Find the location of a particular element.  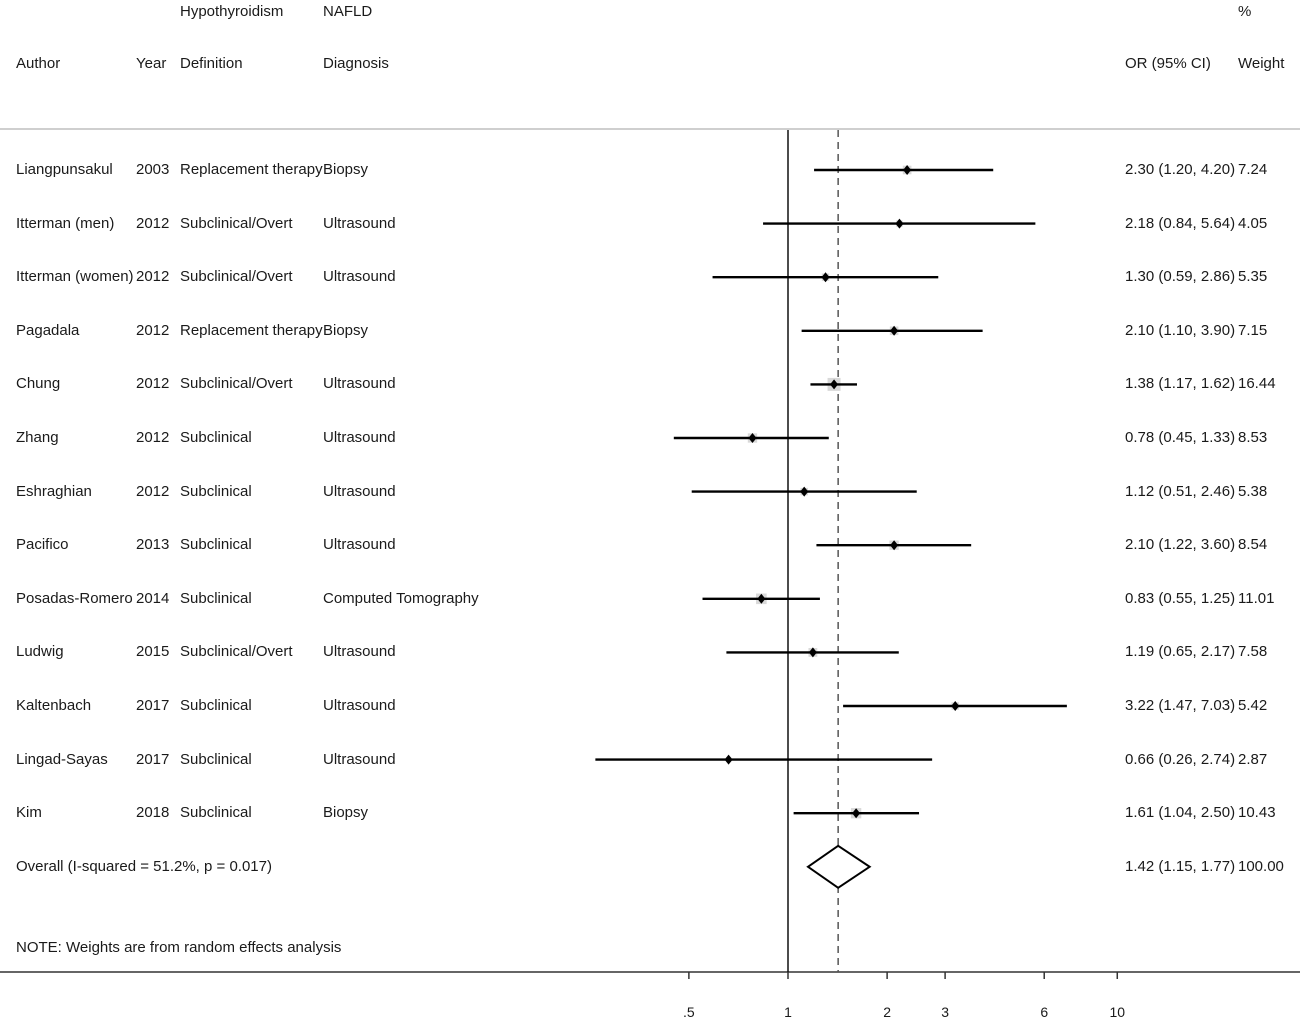

study-definition: Replacement therapy is located at coordinates (251, 169).